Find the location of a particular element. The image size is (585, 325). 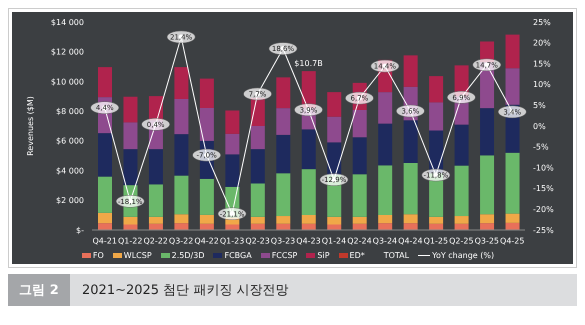

x-tick-label: Q2-23 is located at coordinates (257, 241).